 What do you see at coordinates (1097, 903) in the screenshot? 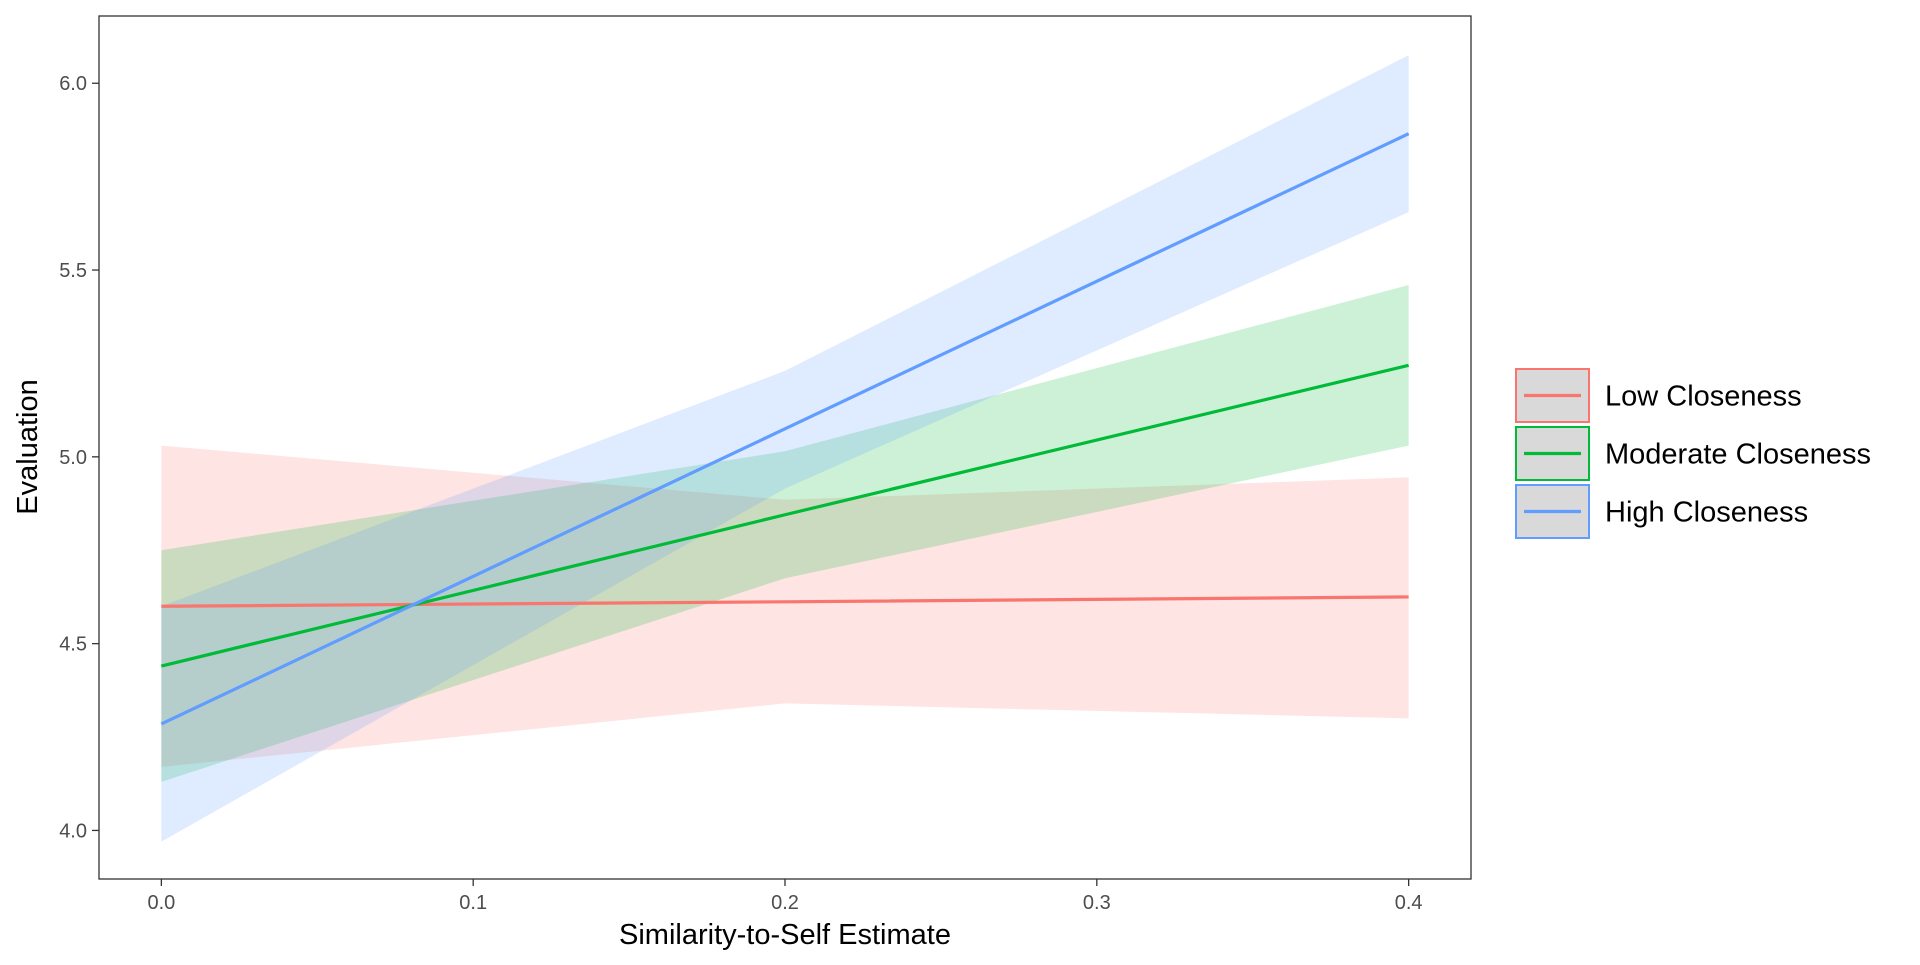
I see `x-tick-label: 0.3` at bounding box center [1097, 903].